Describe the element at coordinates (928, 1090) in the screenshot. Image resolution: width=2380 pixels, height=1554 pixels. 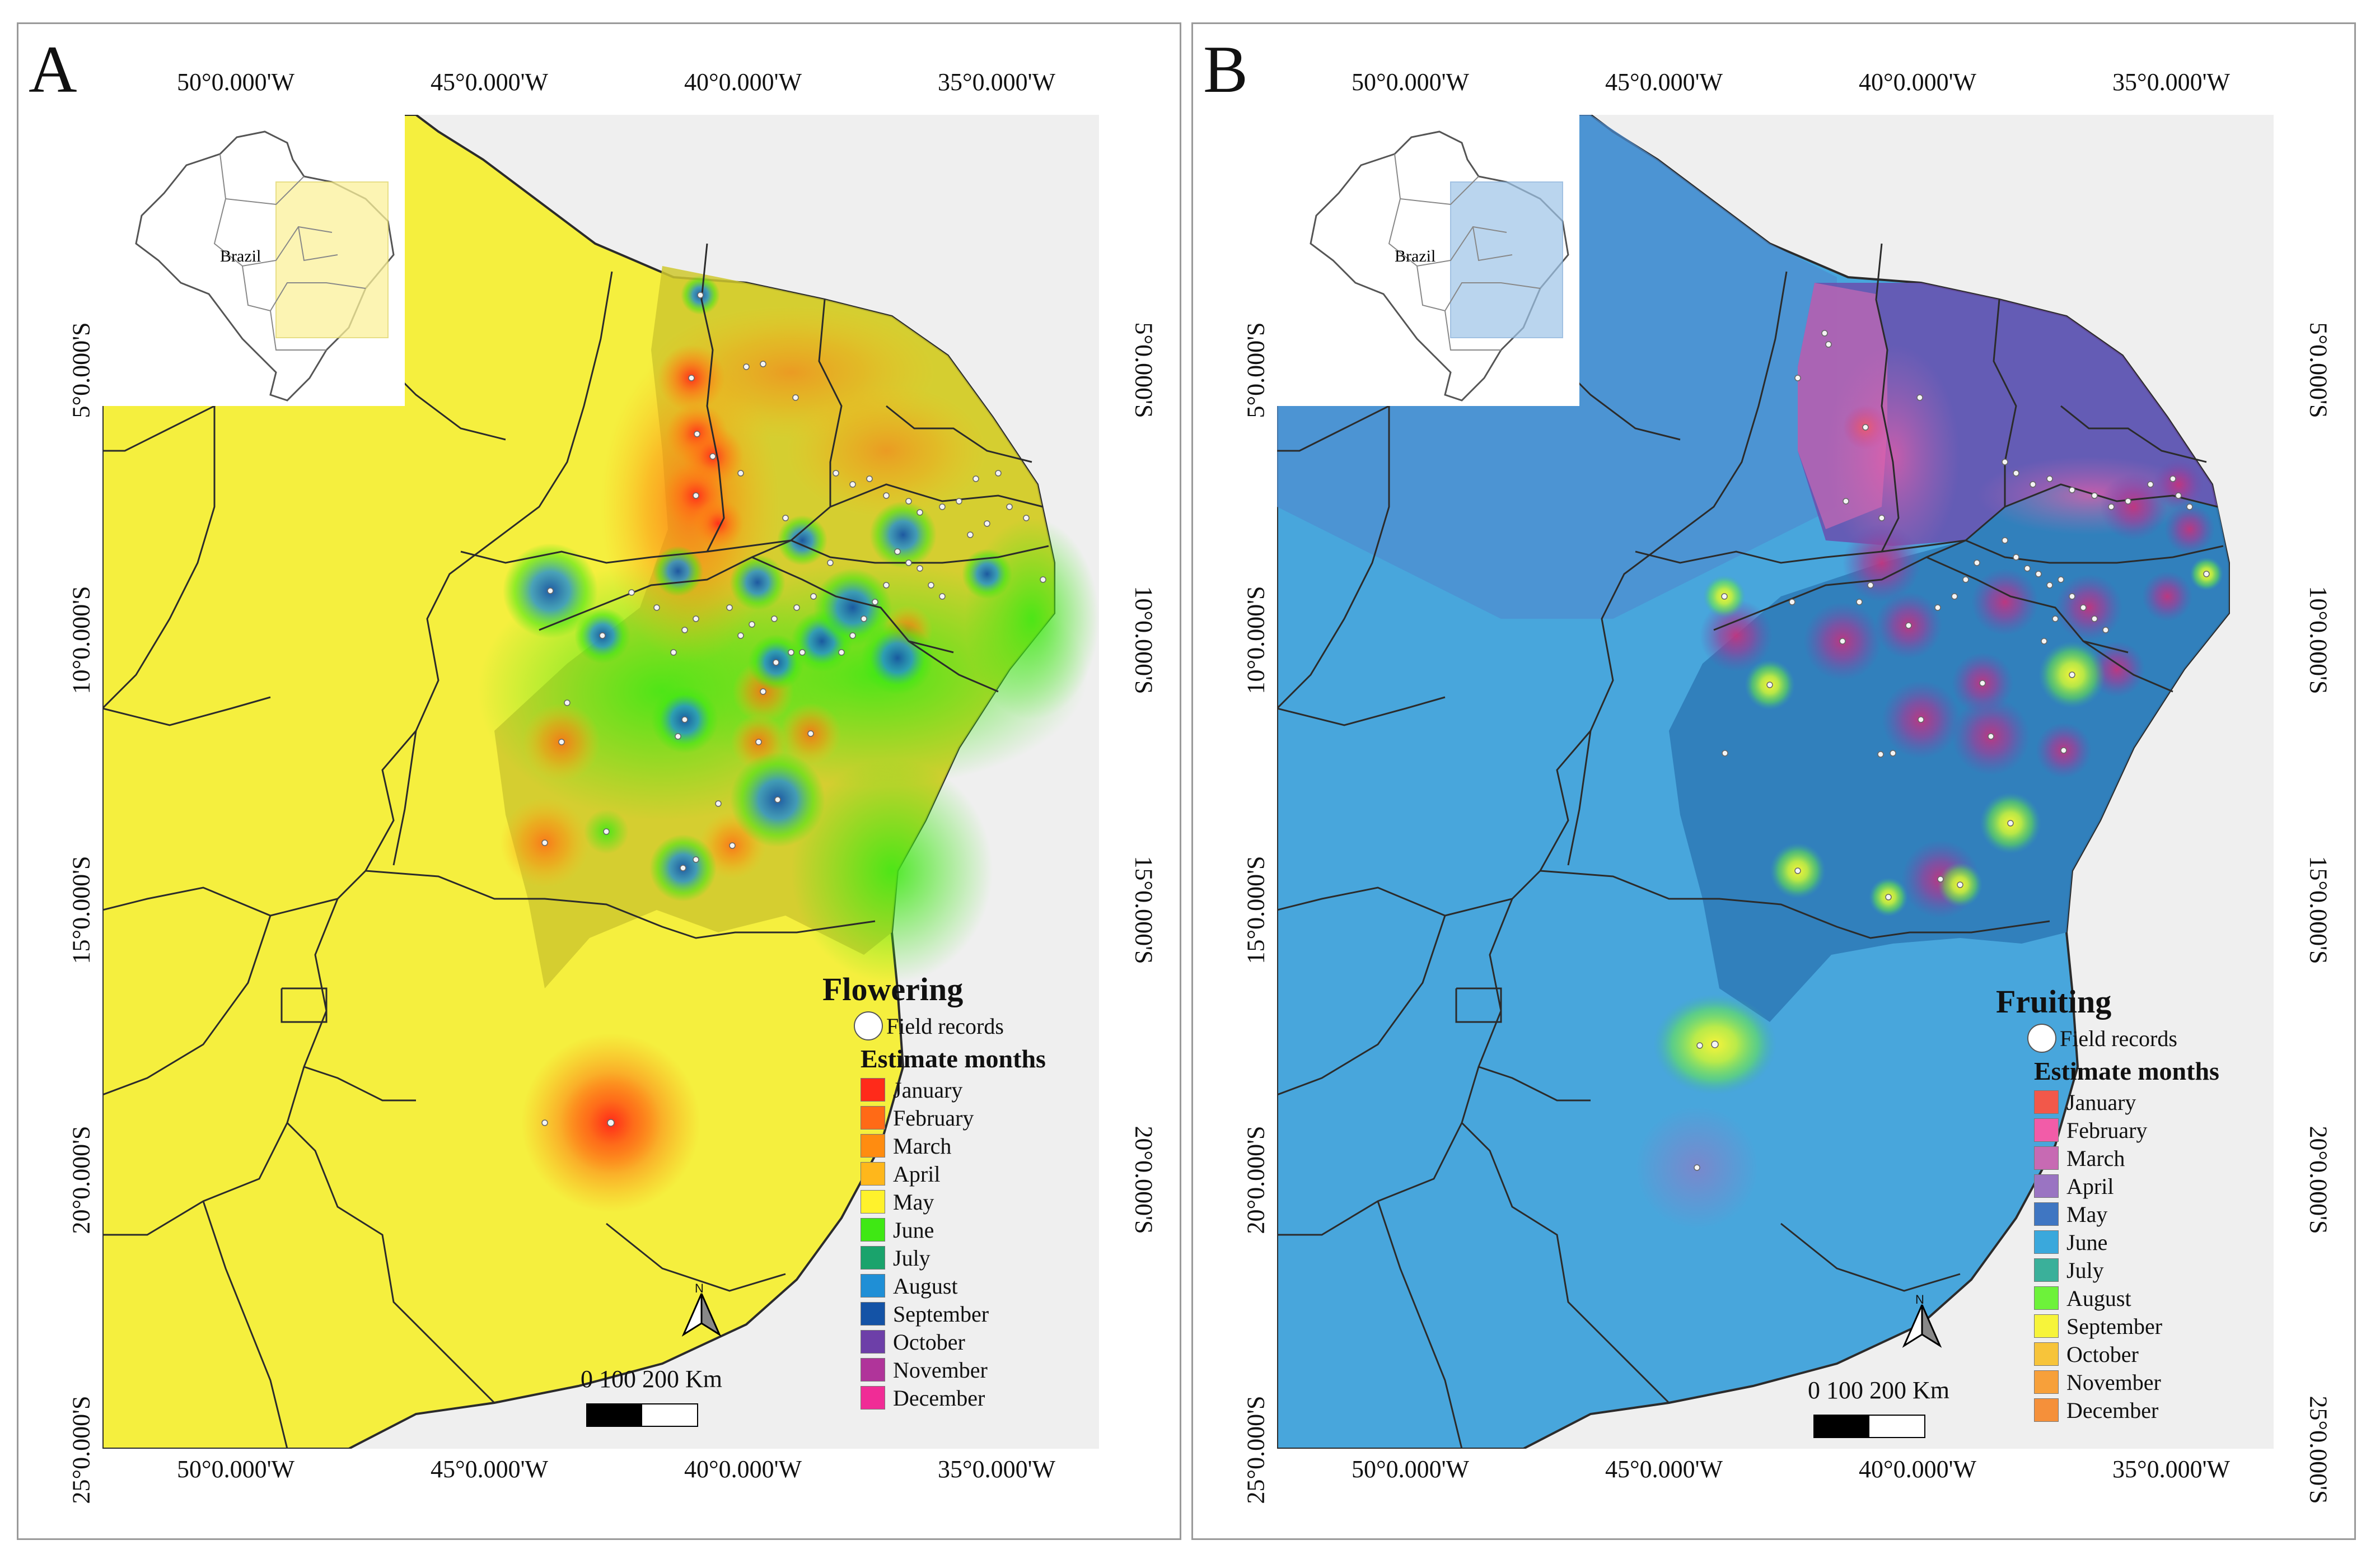
I see `legend-month-label: January` at that location.